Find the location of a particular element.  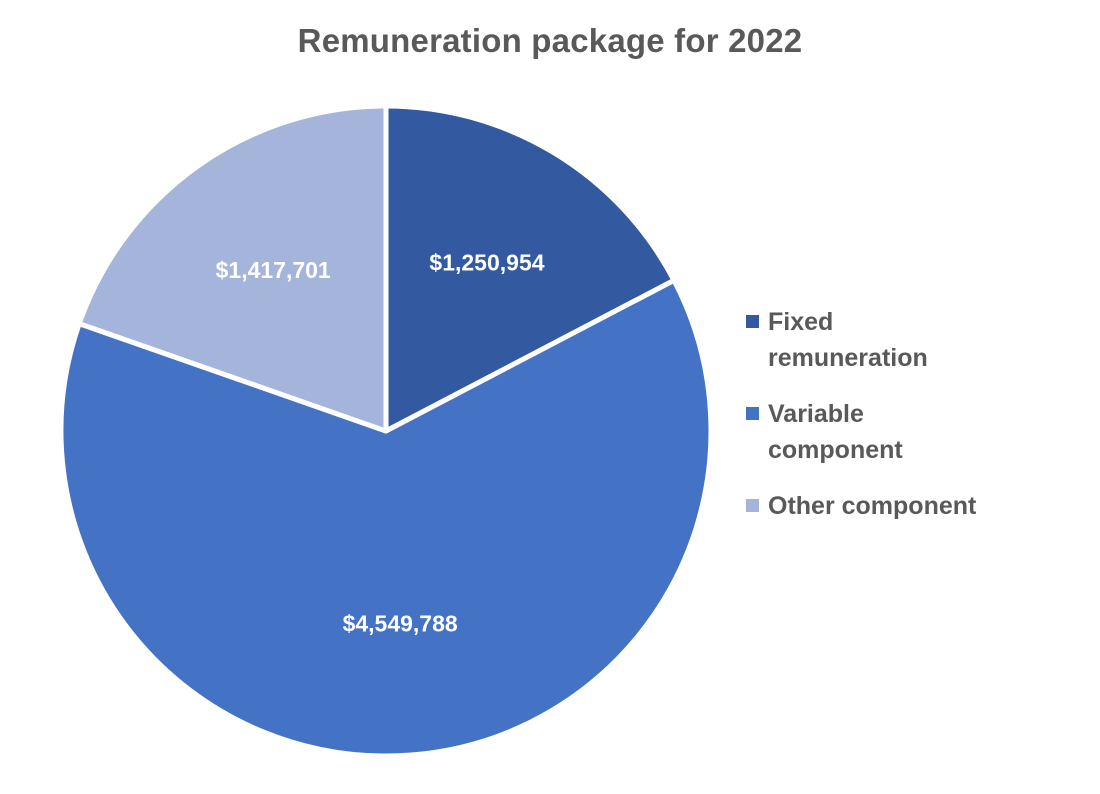

legend-swatch-other-component is located at coordinates (752, 505).